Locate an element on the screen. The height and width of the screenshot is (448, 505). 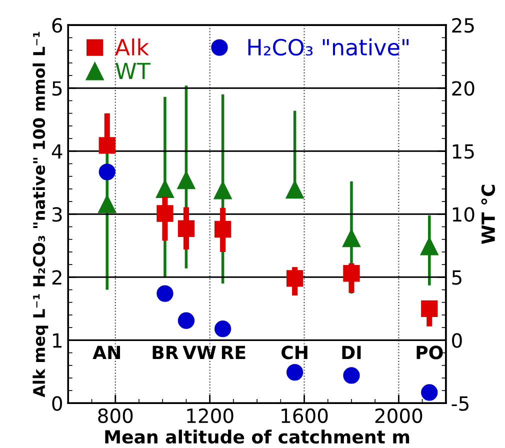
y2-tick-label: 10 is located at coordinates (463, 214).